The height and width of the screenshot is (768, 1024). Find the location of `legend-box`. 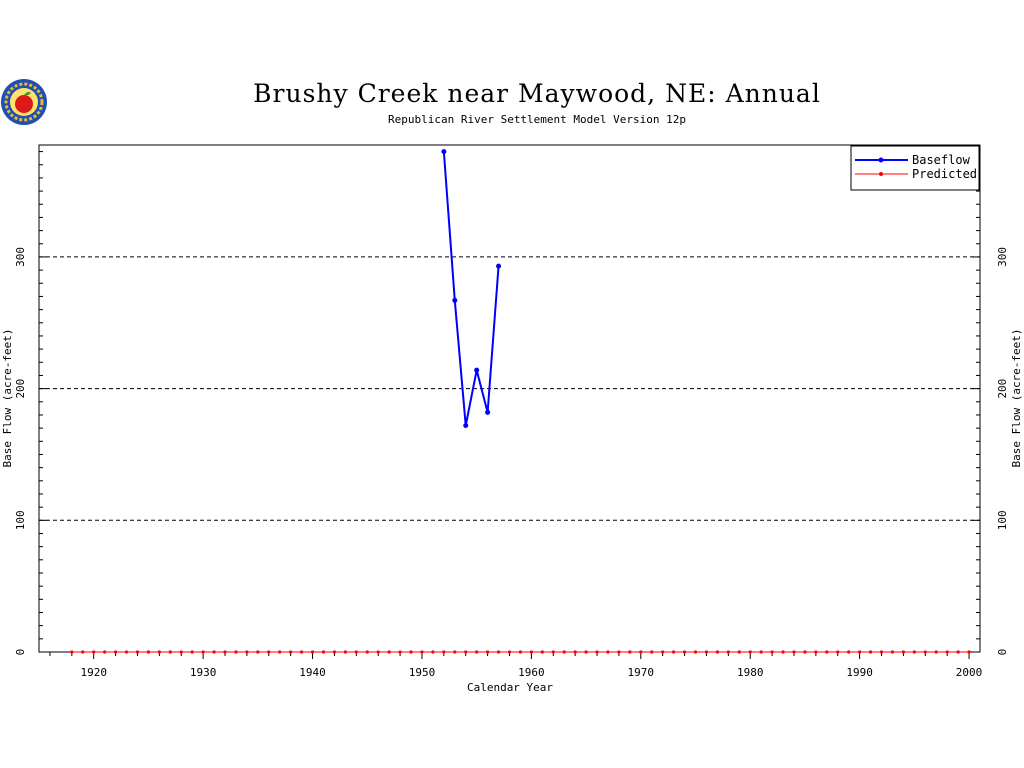

legend-box is located at coordinates (915, 168).